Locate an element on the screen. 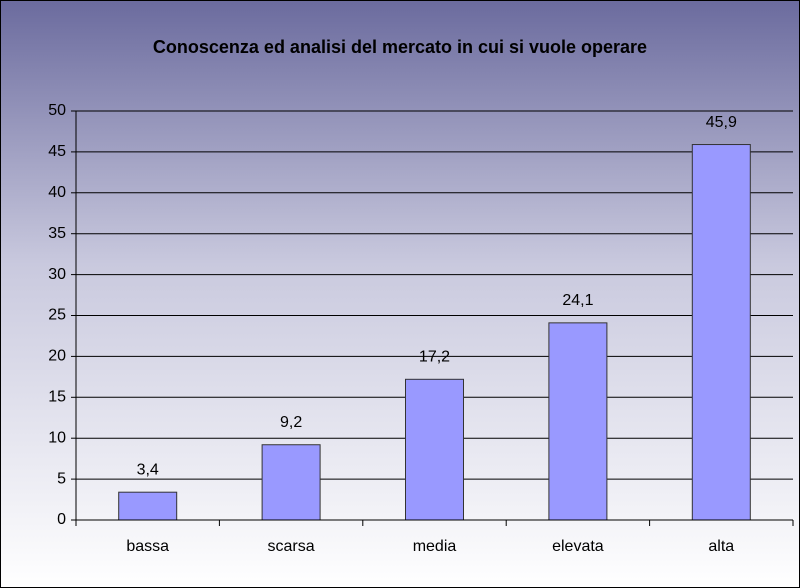 This screenshot has height=588, width=800. x-tick-label: bassa is located at coordinates (147, 546).